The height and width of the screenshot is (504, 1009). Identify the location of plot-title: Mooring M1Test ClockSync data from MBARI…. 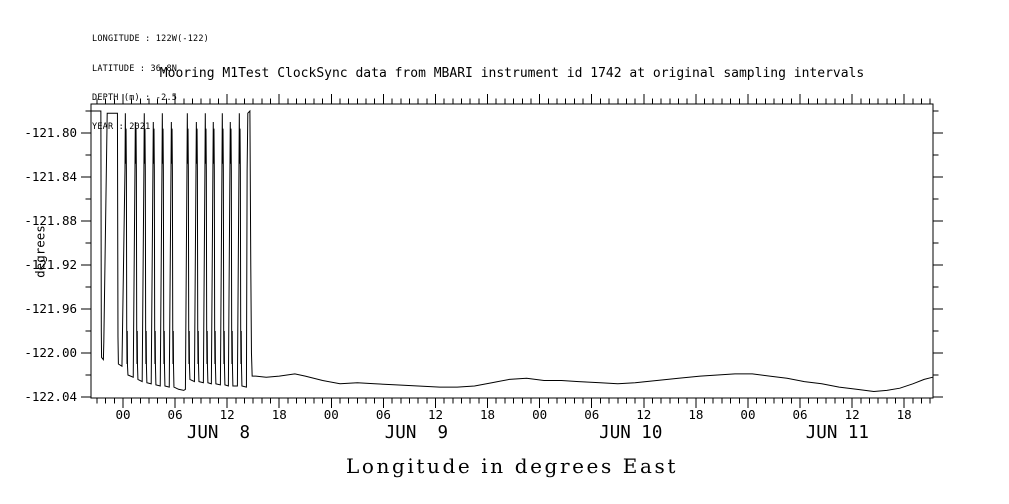
(512, 73).